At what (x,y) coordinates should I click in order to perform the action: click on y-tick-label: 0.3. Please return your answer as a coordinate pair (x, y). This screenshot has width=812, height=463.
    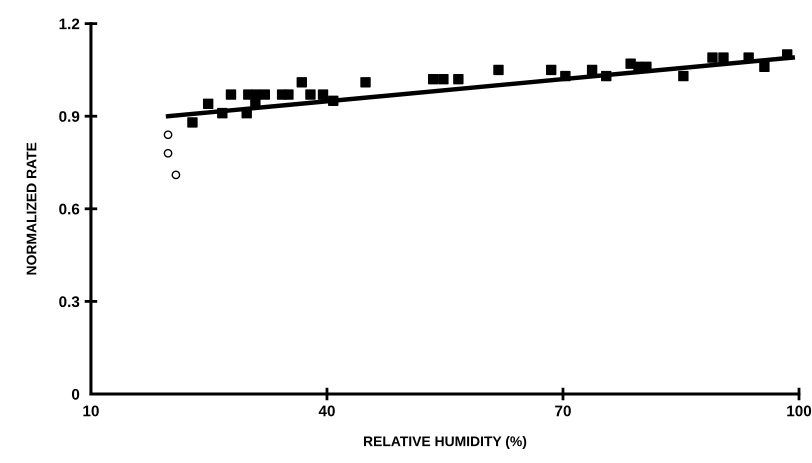
    Looking at the image, I should click on (69, 302).